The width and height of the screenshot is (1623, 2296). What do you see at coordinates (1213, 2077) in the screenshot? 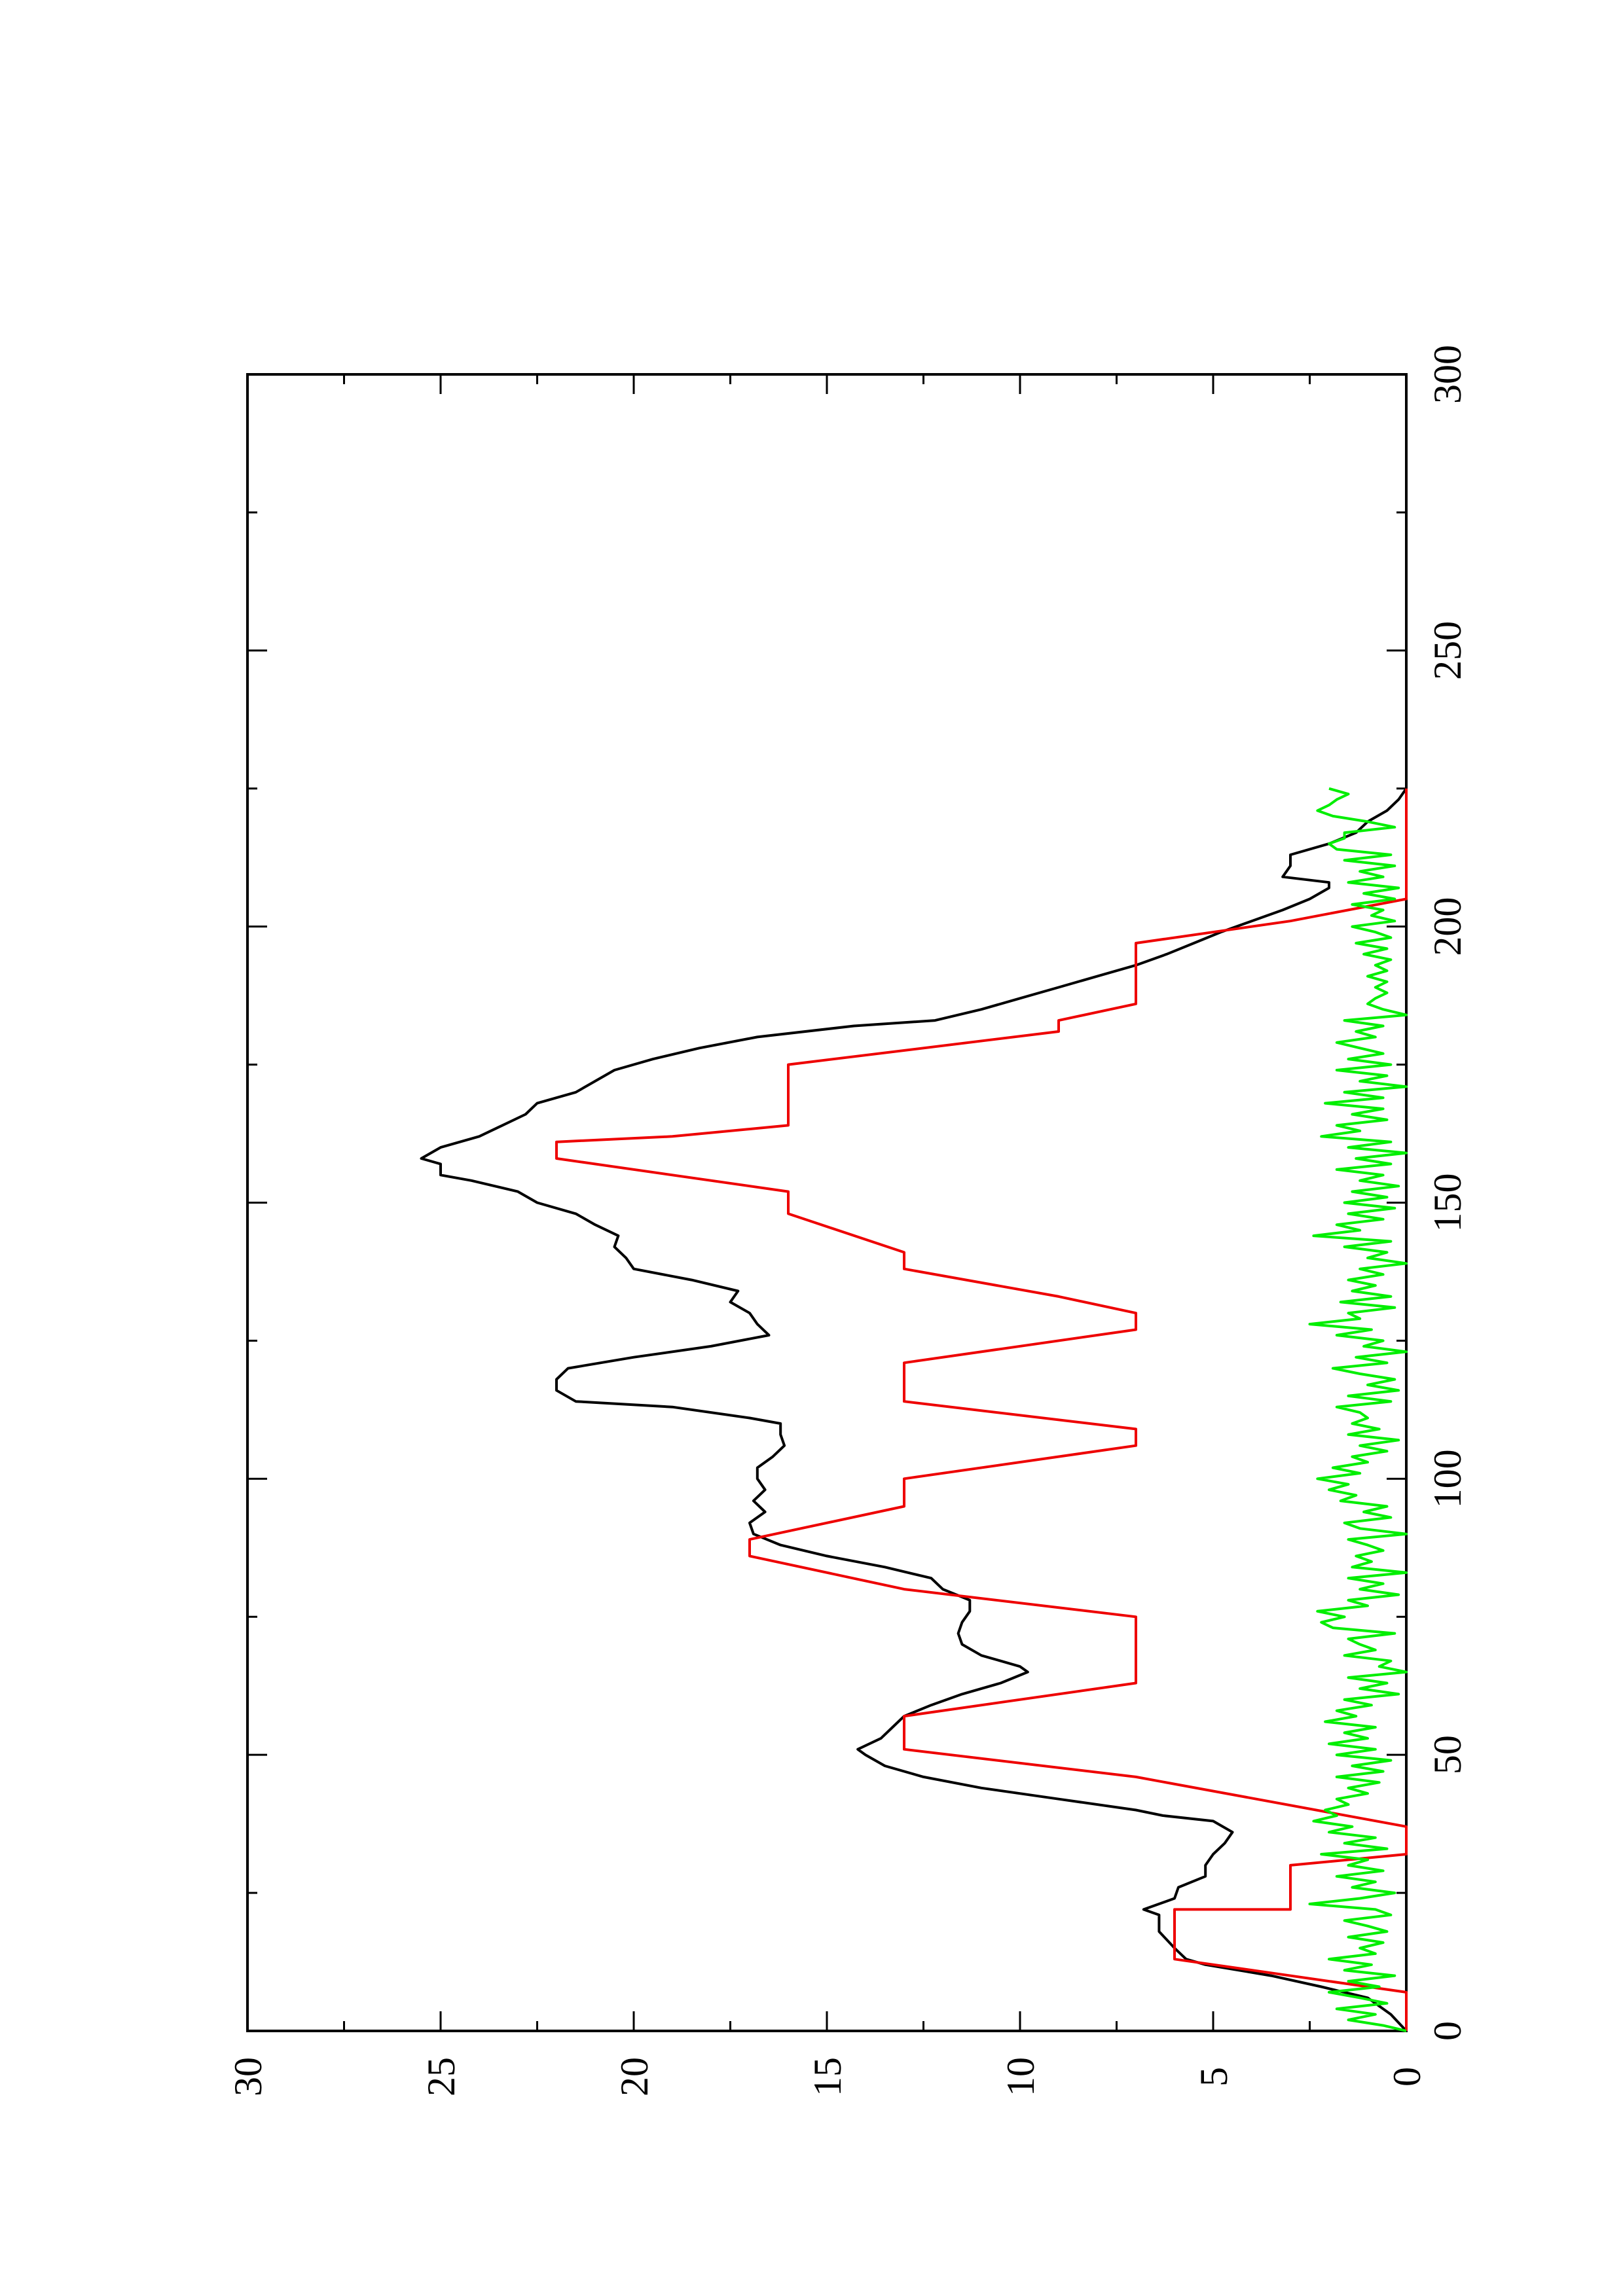
I see `y-tick-label: 5` at bounding box center [1213, 2077].